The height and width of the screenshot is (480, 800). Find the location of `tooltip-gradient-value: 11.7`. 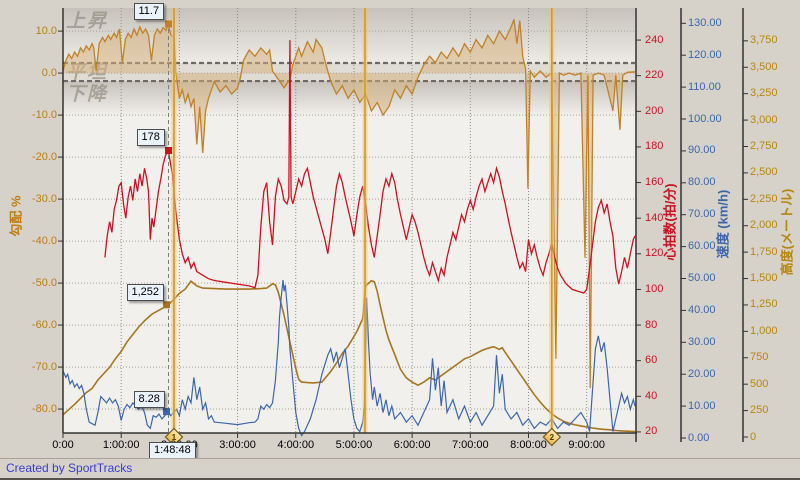

tooltip-gradient-value: 11.7 is located at coordinates (149, 11).